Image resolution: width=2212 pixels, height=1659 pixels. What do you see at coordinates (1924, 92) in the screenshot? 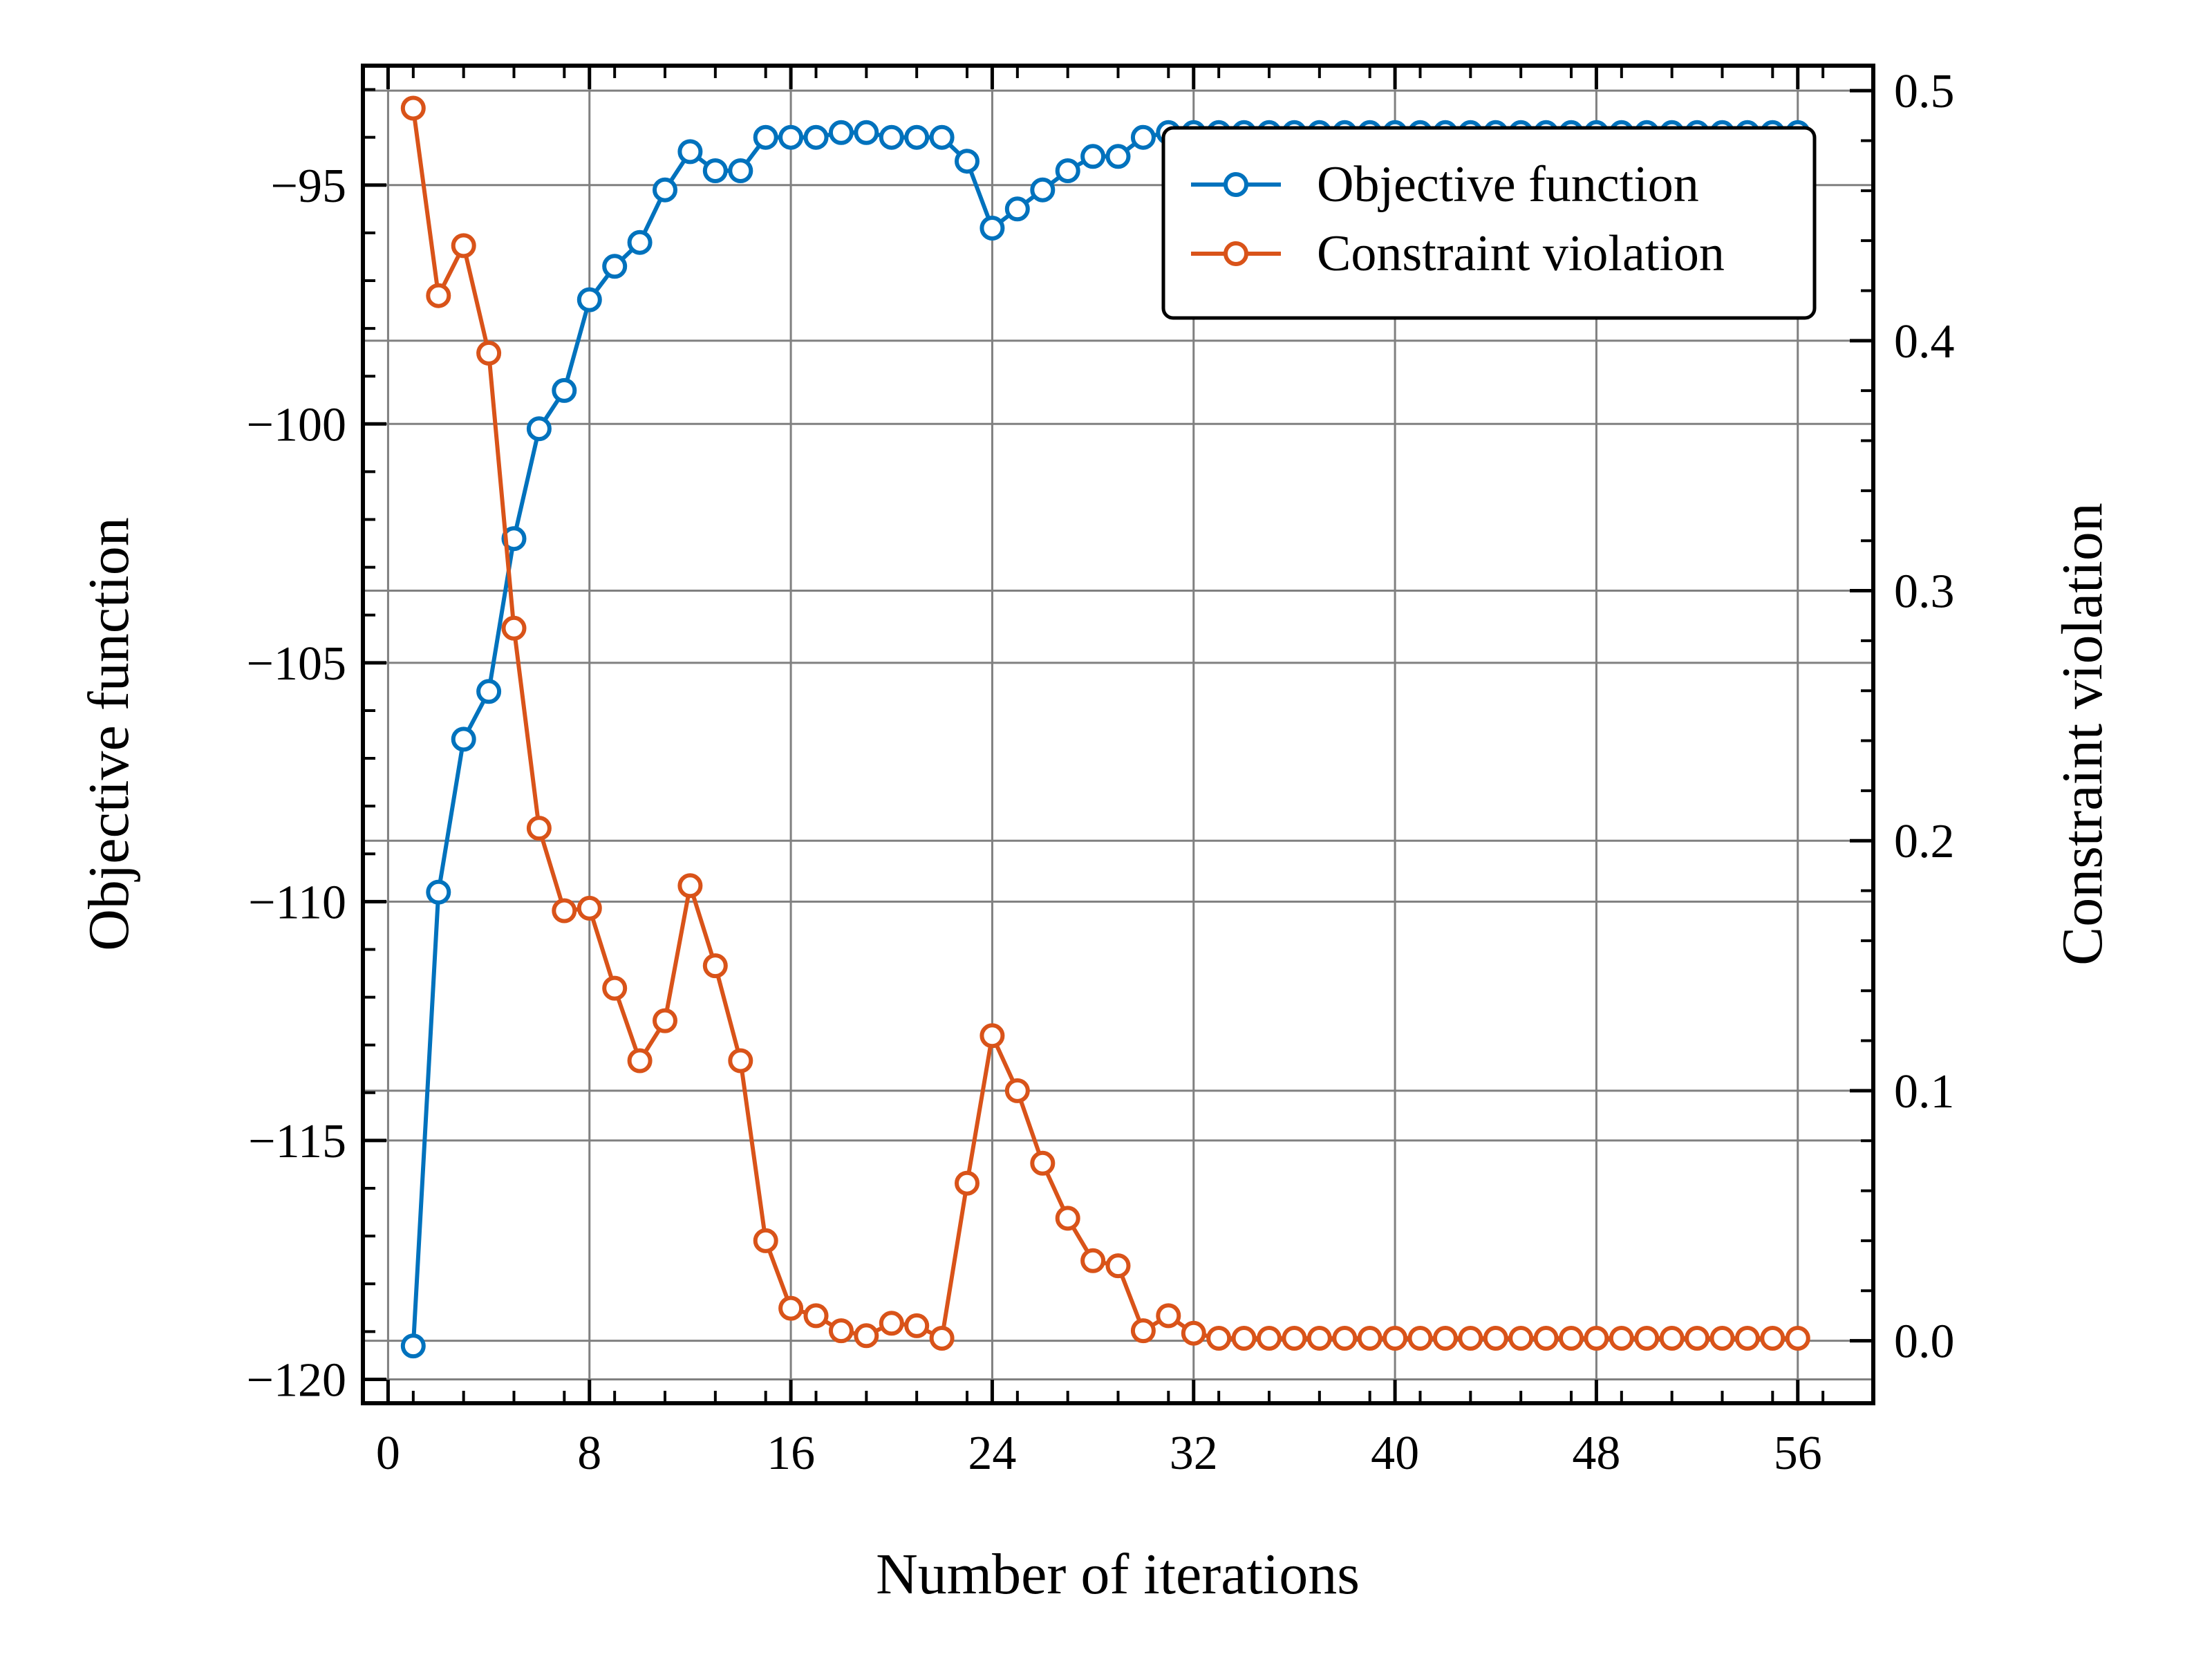
I see `right-y-tick-label: 0.5` at bounding box center [1924, 92].